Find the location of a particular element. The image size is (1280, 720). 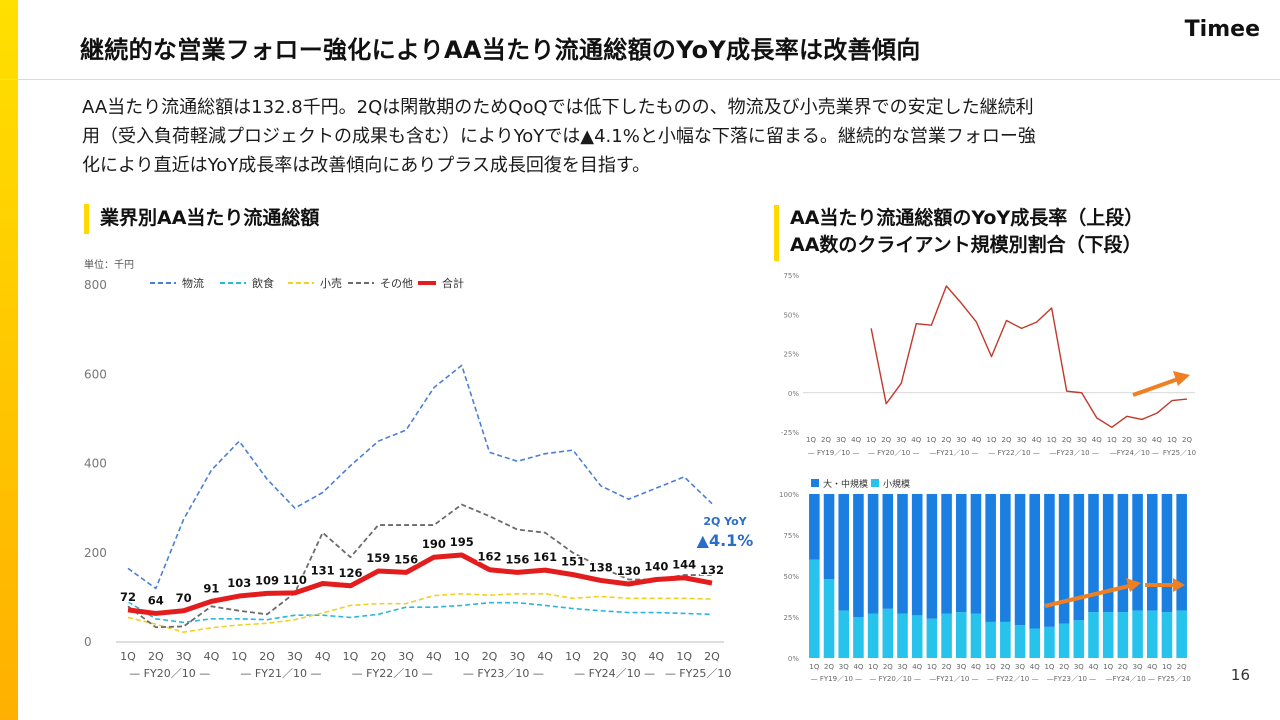

fiscal-year-label: —FY23／10 — is located at coordinates (1074, 453).